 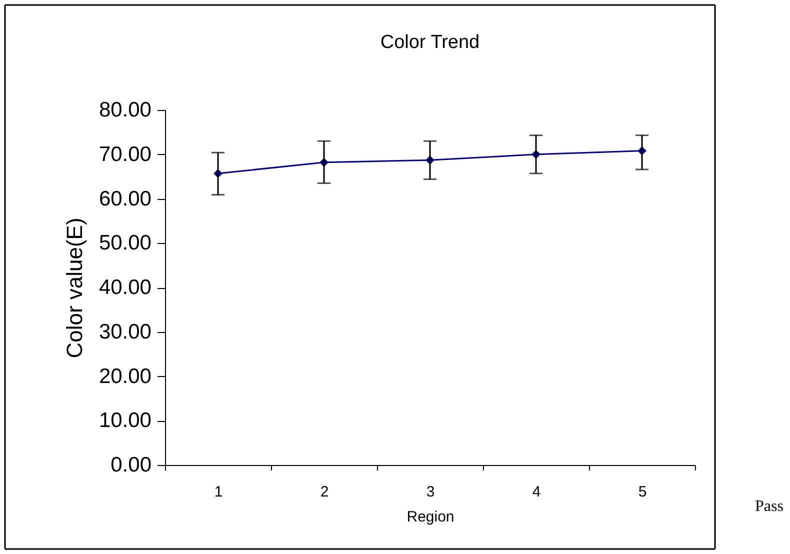 What do you see at coordinates (125, 243) in the screenshot?
I see `y-tick-label: 50.00` at bounding box center [125, 243].